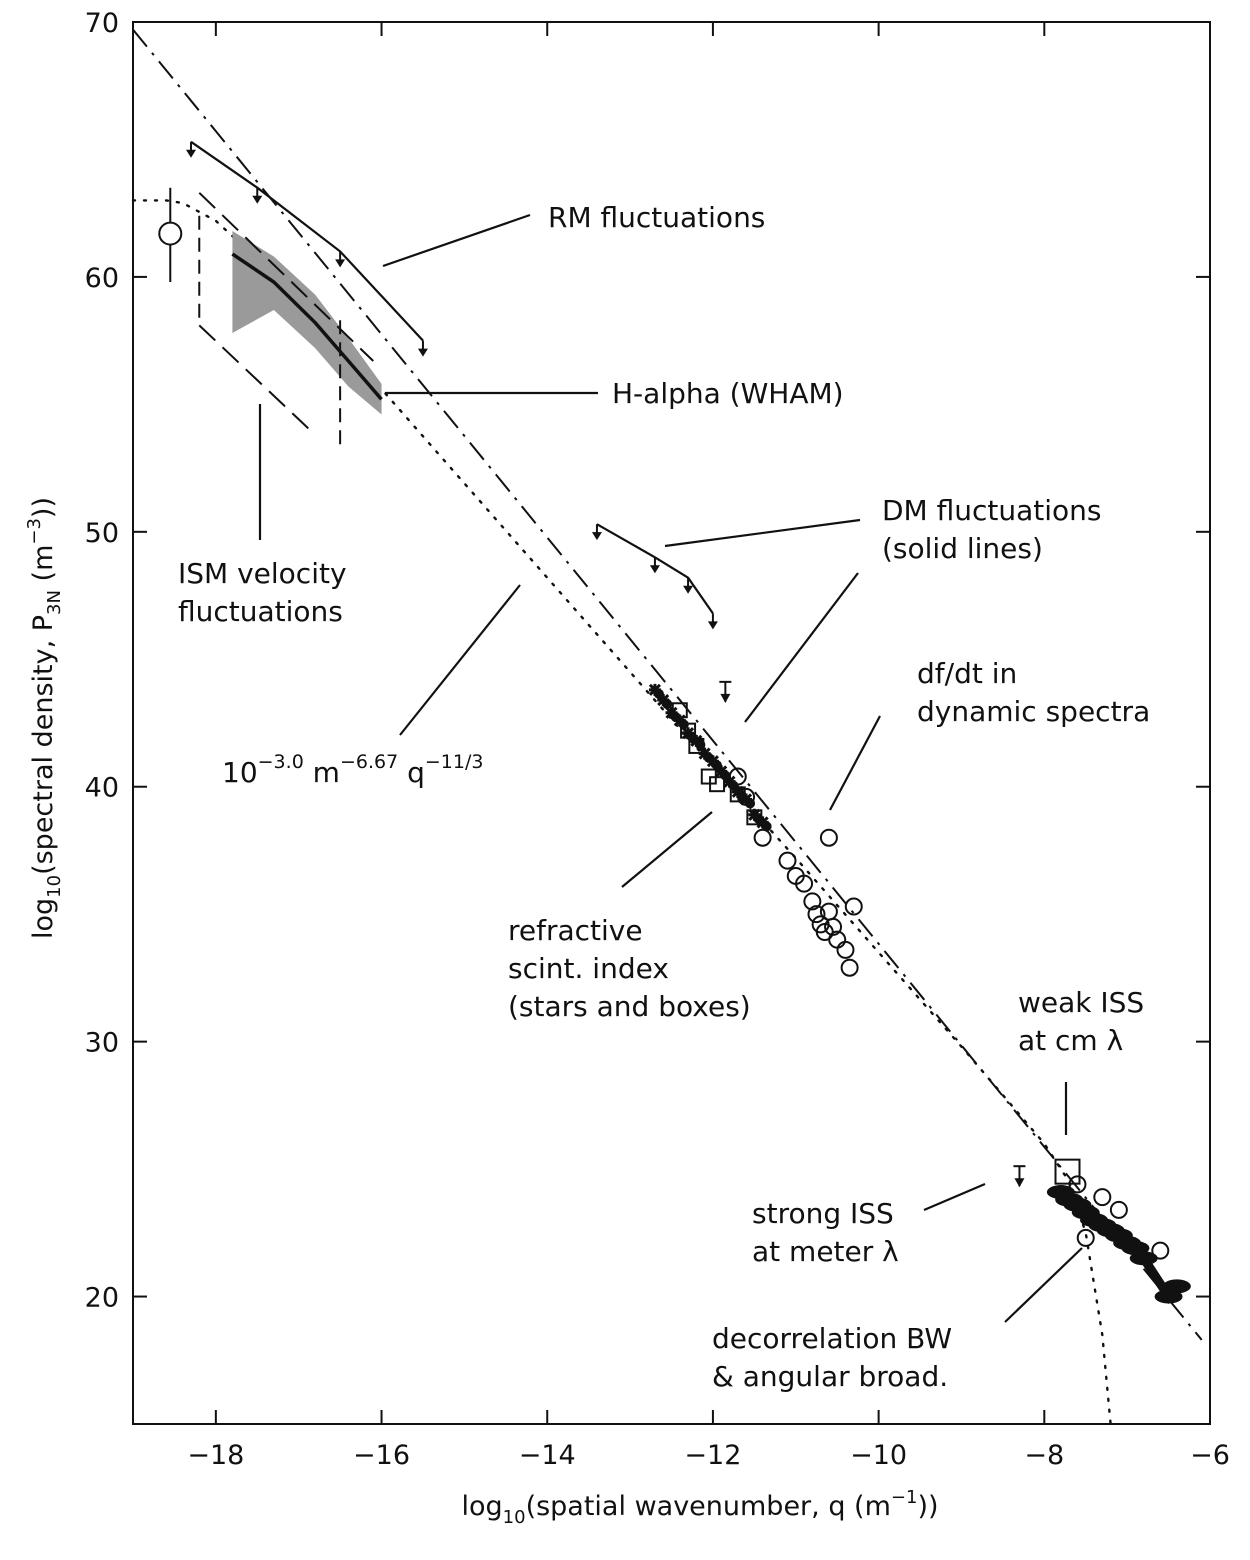  What do you see at coordinates (575, 930) in the screenshot?
I see `annotation-line: refractive` at bounding box center [575, 930].